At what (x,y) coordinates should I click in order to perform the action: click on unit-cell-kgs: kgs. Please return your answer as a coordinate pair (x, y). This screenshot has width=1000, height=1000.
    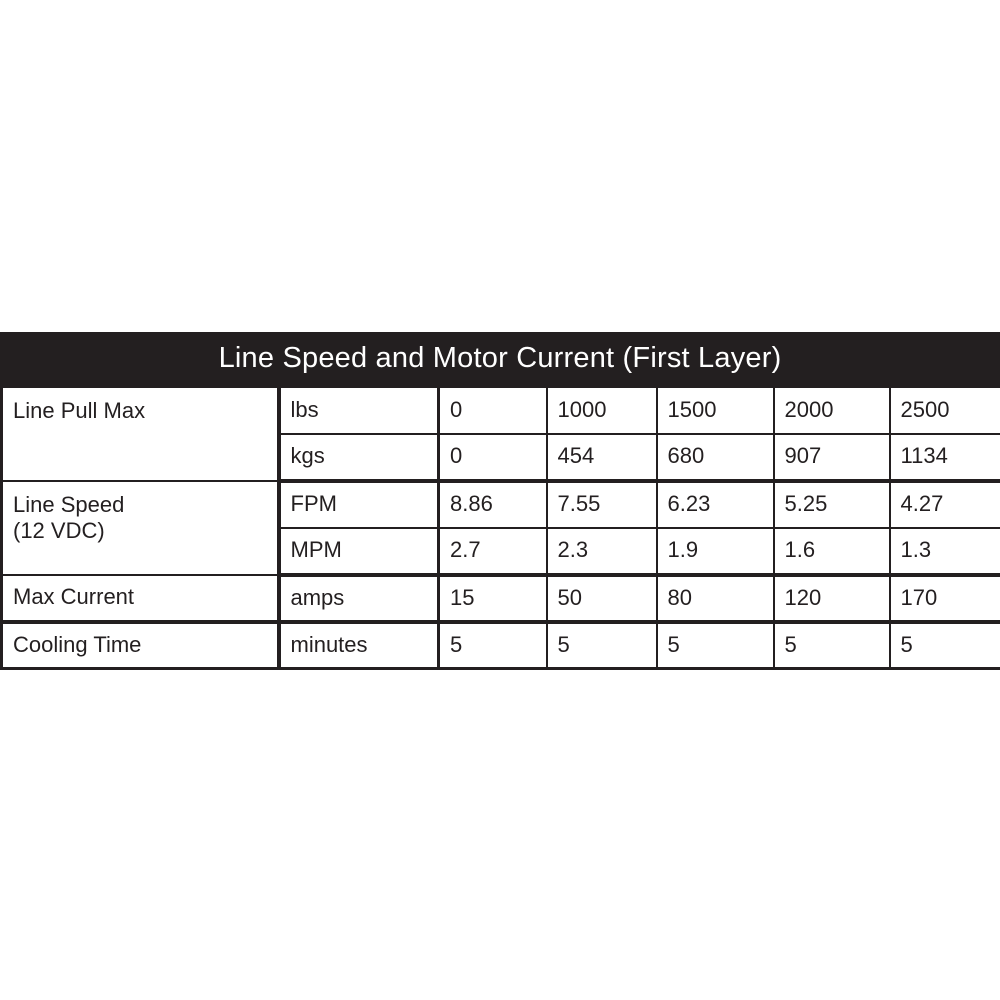
    Looking at the image, I should click on (358, 457).